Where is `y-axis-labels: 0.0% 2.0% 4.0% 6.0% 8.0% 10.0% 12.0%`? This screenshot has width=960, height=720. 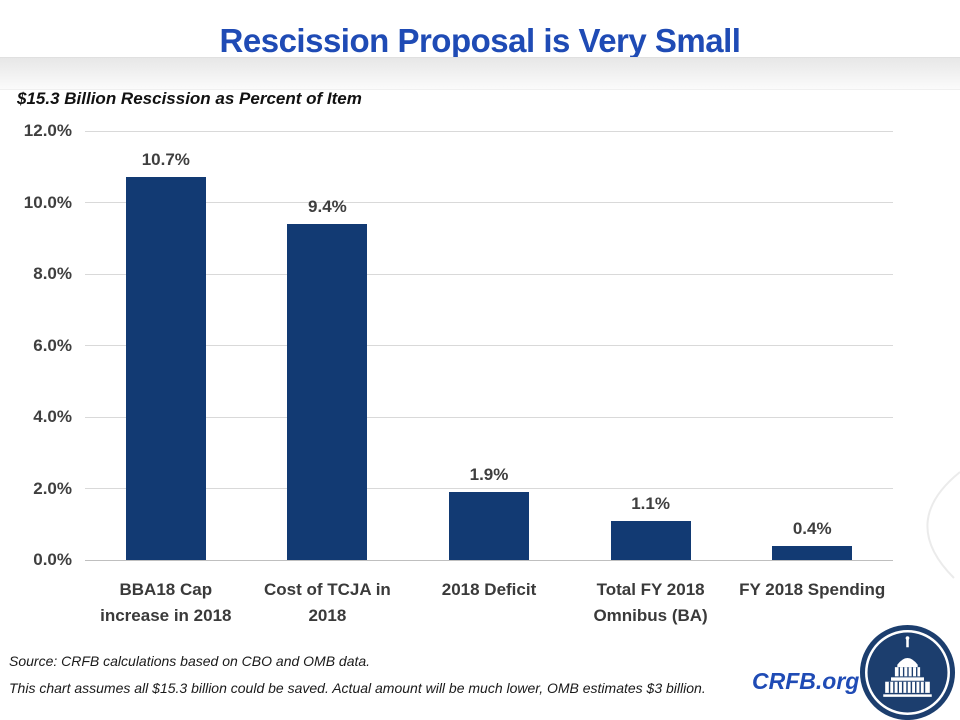
y-axis-labels: 0.0% 2.0% 4.0% 6.0% 8.0% 10.0% 12.0% is located at coordinates (36, 345).